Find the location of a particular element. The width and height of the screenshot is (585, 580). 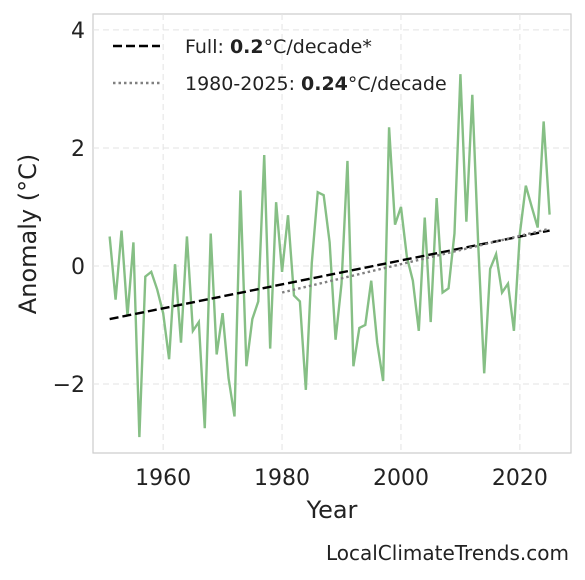

legend-text: 1980-2025: is located at coordinates (243, 84).